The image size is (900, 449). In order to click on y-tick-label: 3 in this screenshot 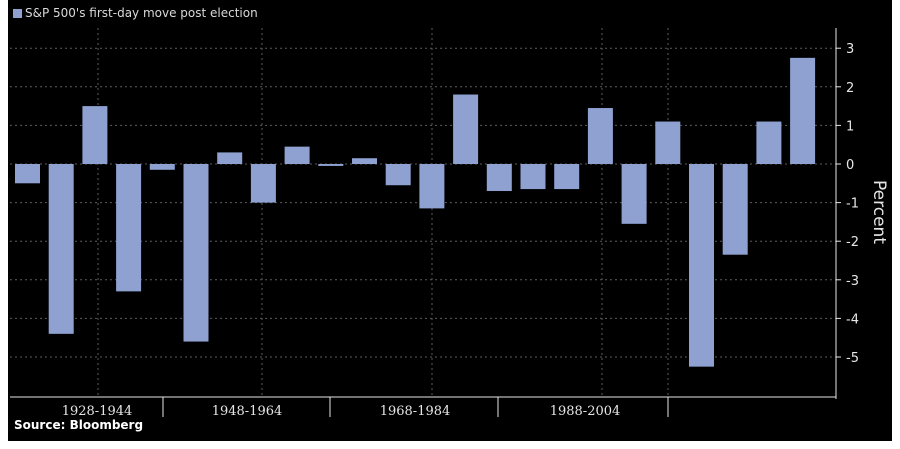, I will do `click(850, 49)`.